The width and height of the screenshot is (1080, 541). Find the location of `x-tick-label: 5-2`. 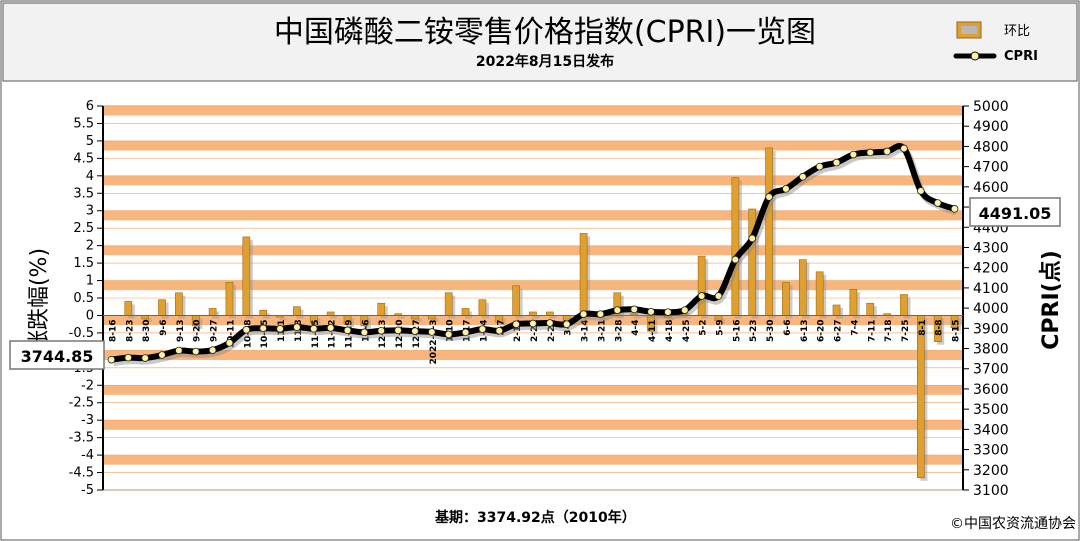

x-tick-label: 5-2 is located at coordinates (704, 327).